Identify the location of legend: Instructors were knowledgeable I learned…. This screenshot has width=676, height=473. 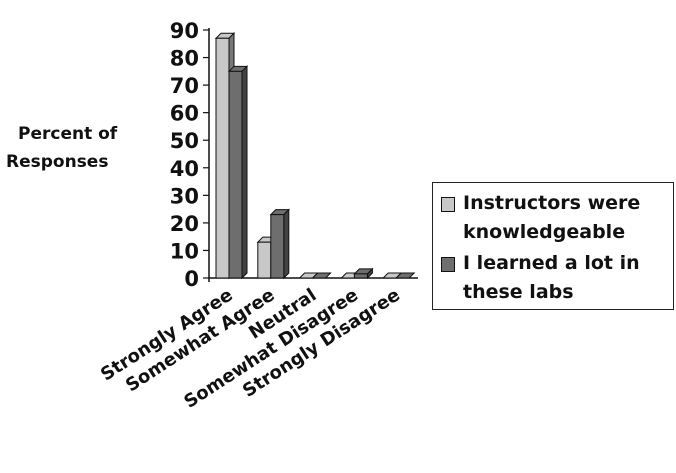
(553, 246).